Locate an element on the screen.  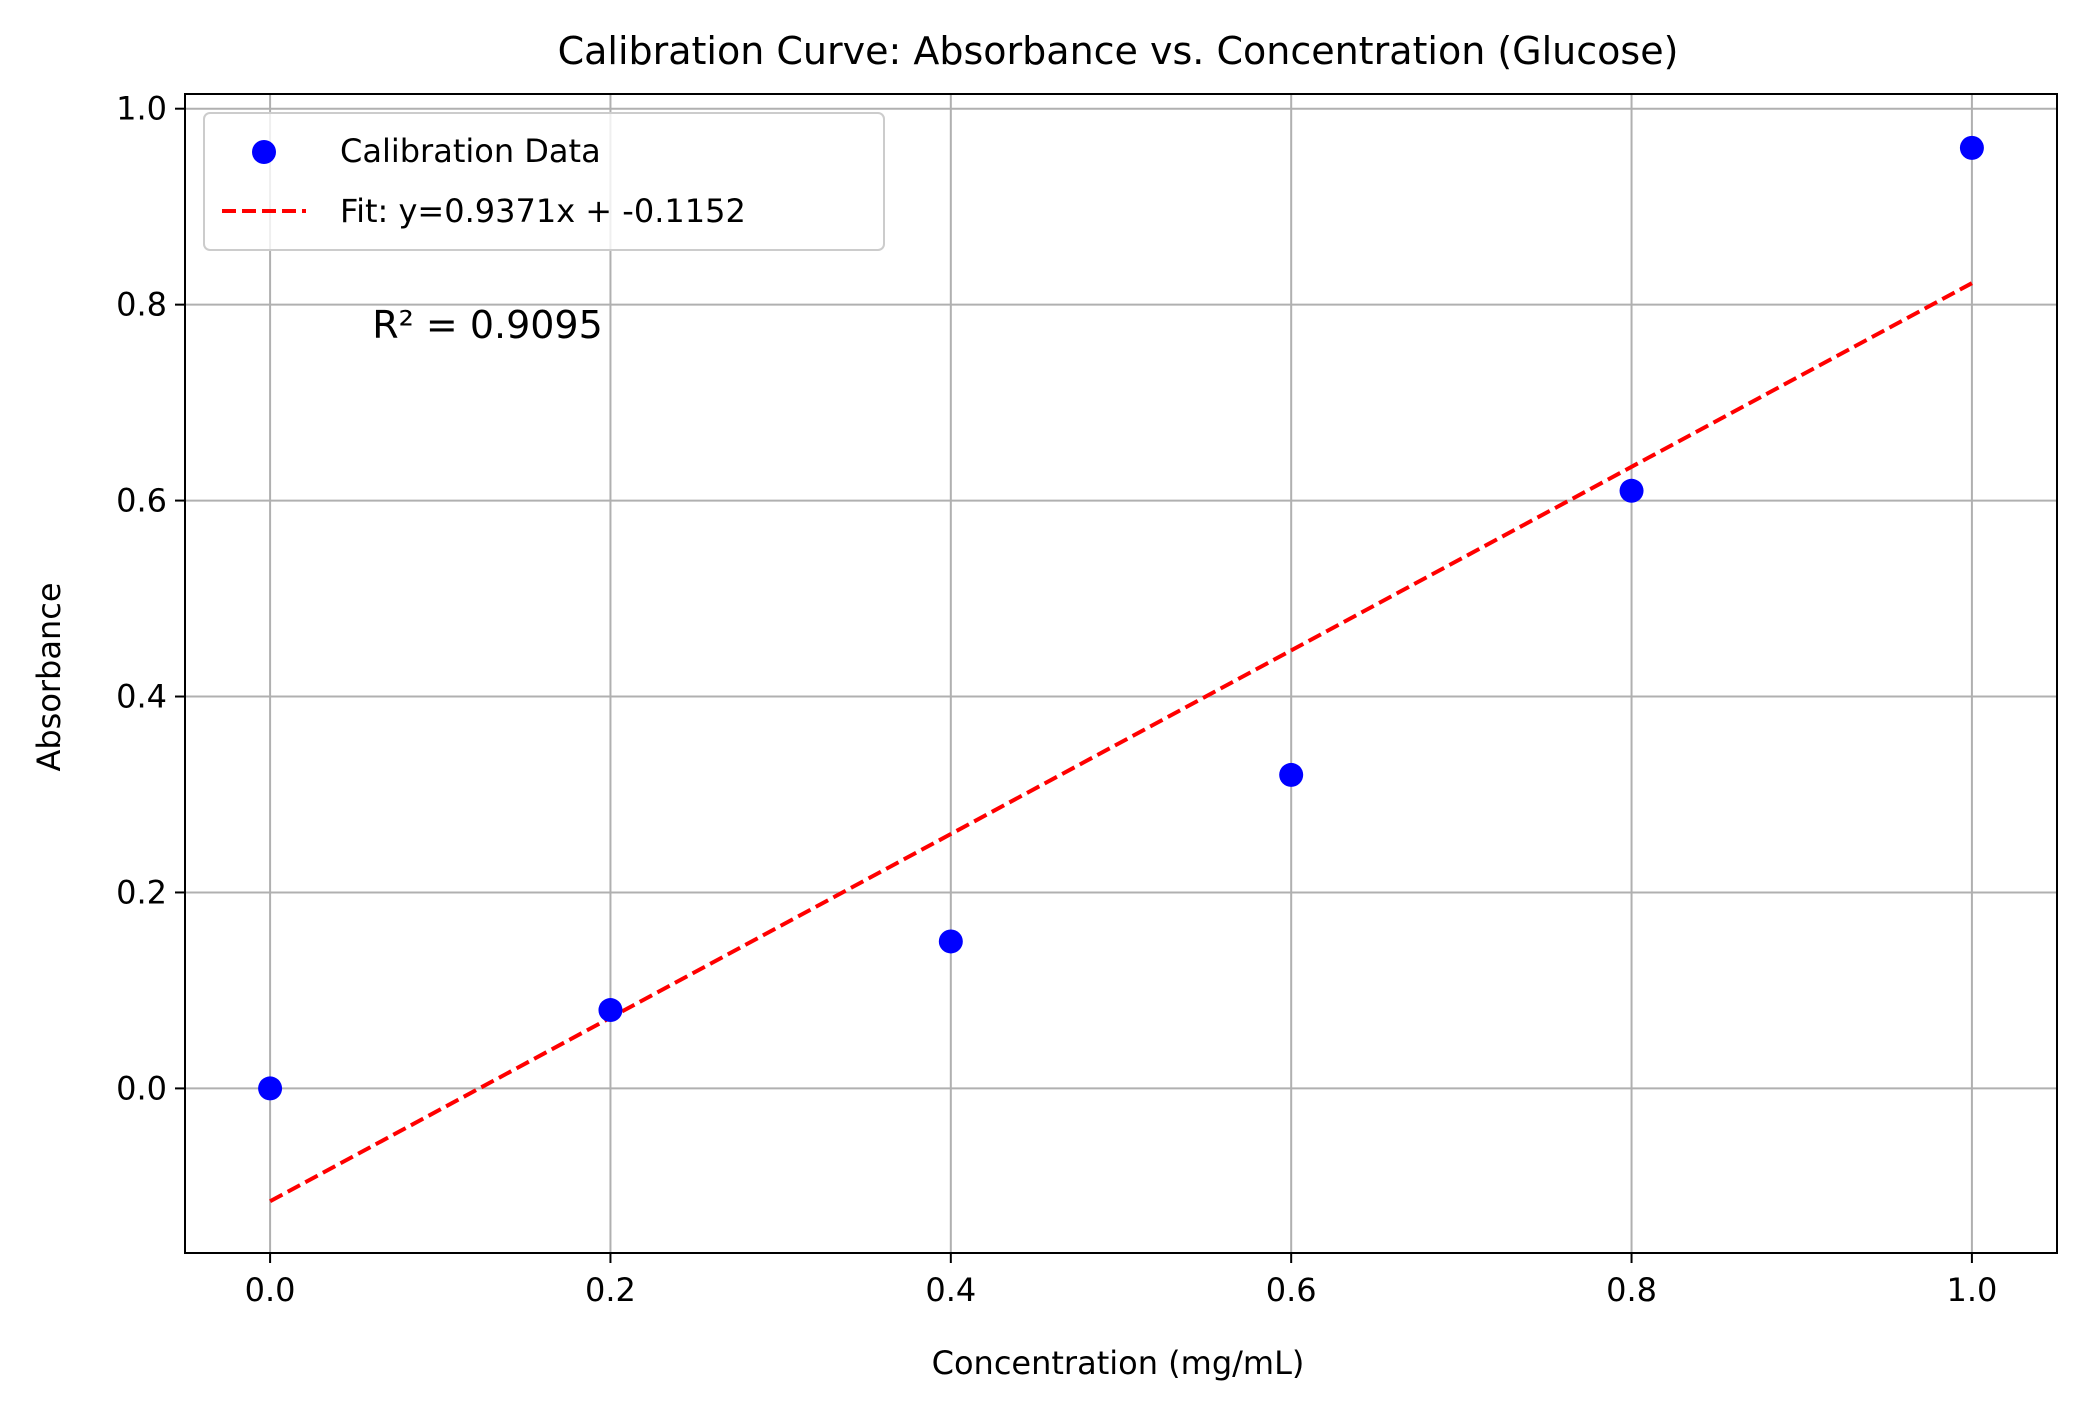
x-tick-label: 0.6 is located at coordinates (1291, 1290).